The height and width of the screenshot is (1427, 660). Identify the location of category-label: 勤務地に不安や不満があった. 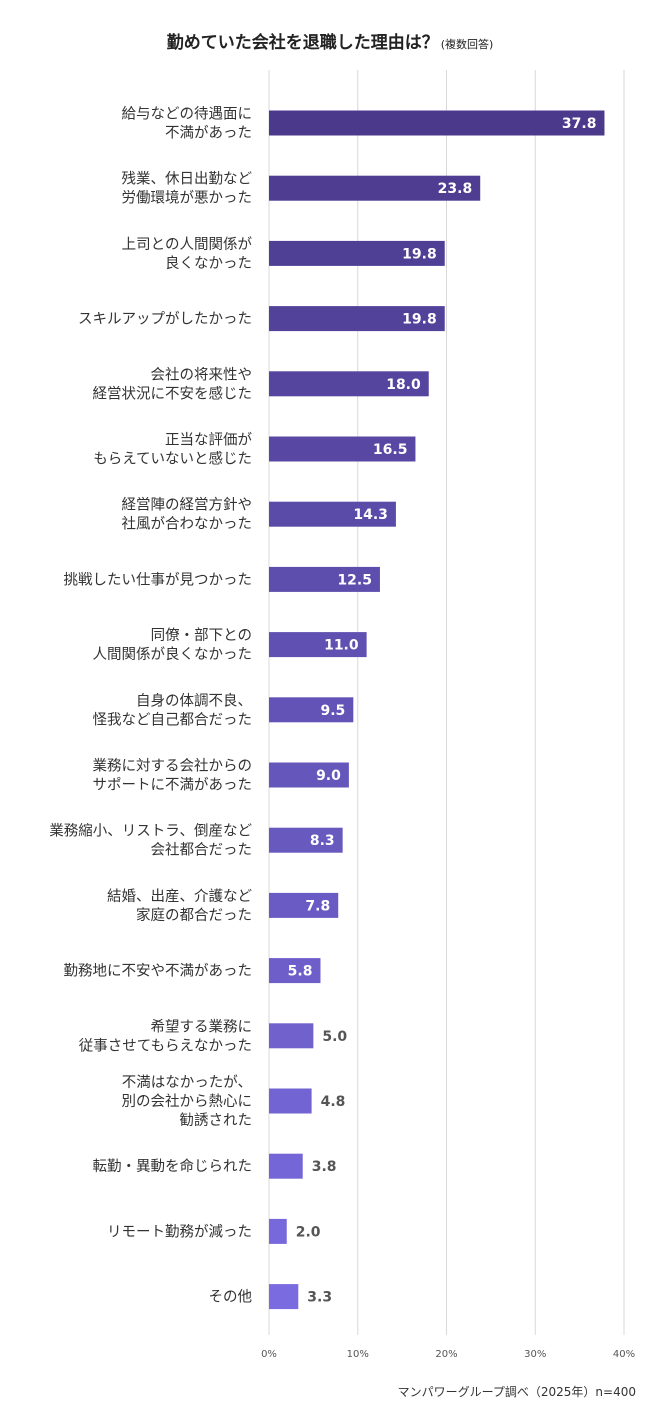
(158, 971).